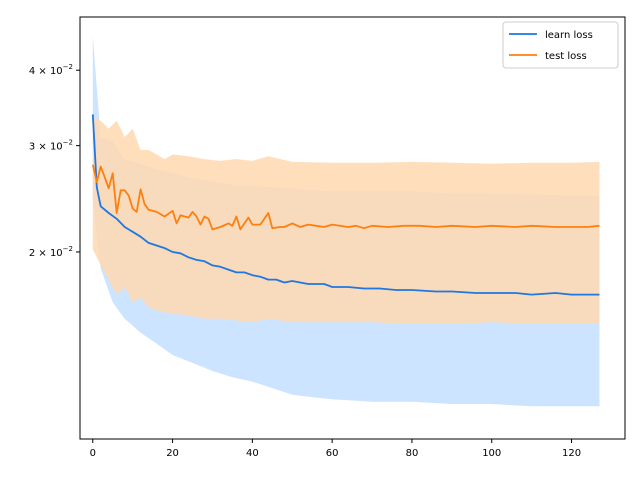  What do you see at coordinates (93, 453) in the screenshot?
I see `x-tick-label: 0` at bounding box center [93, 453].